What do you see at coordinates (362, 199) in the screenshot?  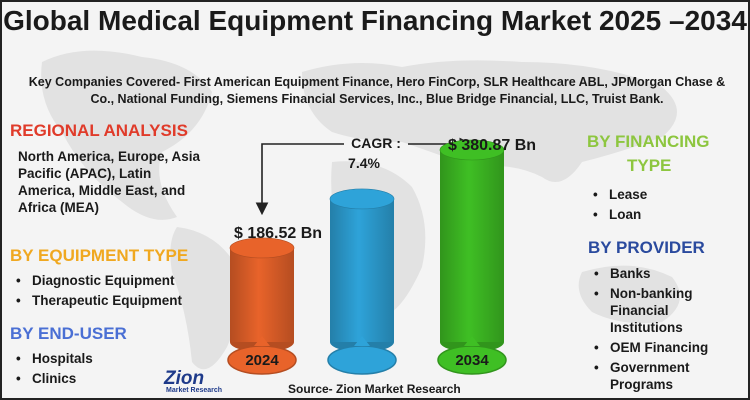 I see `bar-1-top` at bounding box center [362, 199].